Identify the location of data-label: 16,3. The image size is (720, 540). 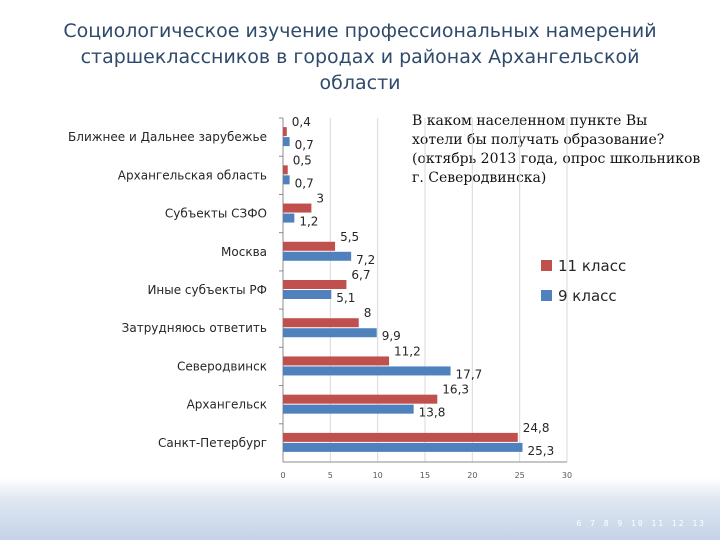
(455, 390).